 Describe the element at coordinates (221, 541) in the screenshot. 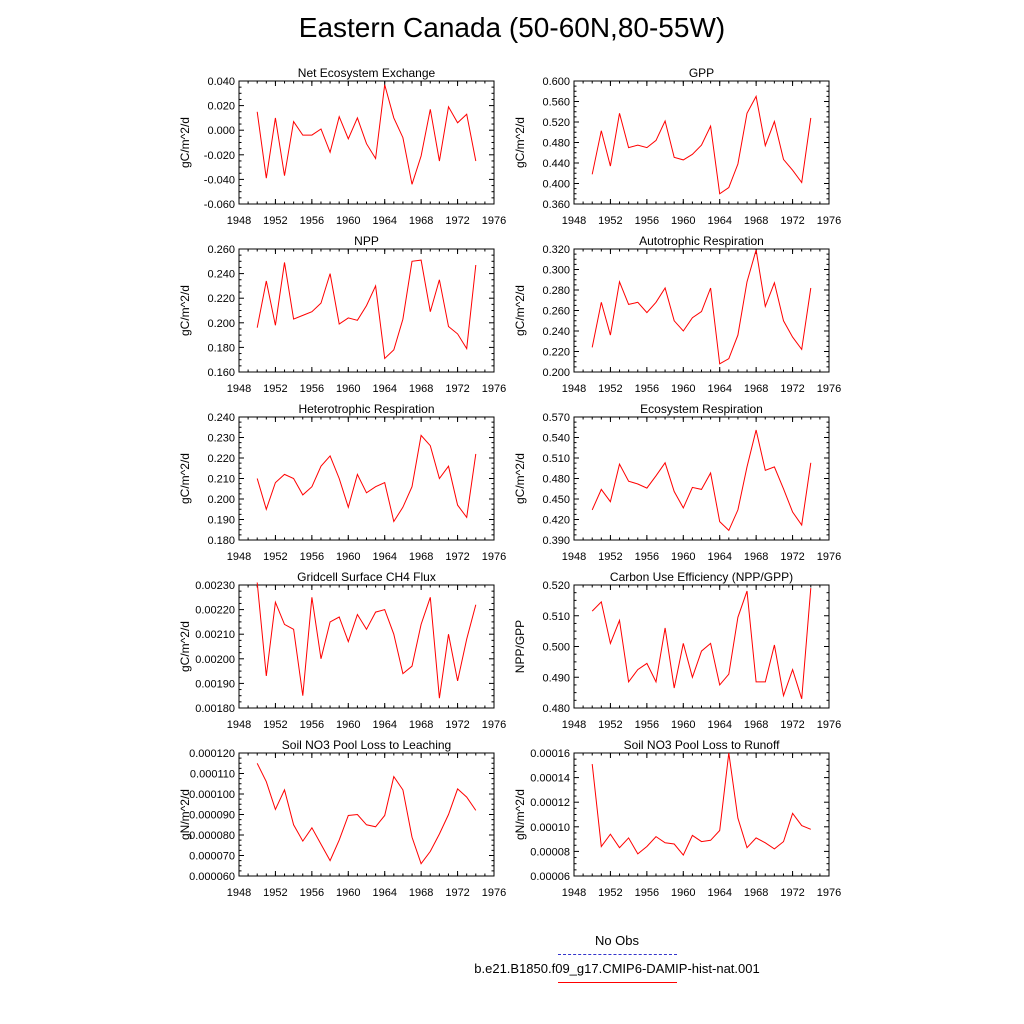

I see `y-tick-label: 0.180` at that location.